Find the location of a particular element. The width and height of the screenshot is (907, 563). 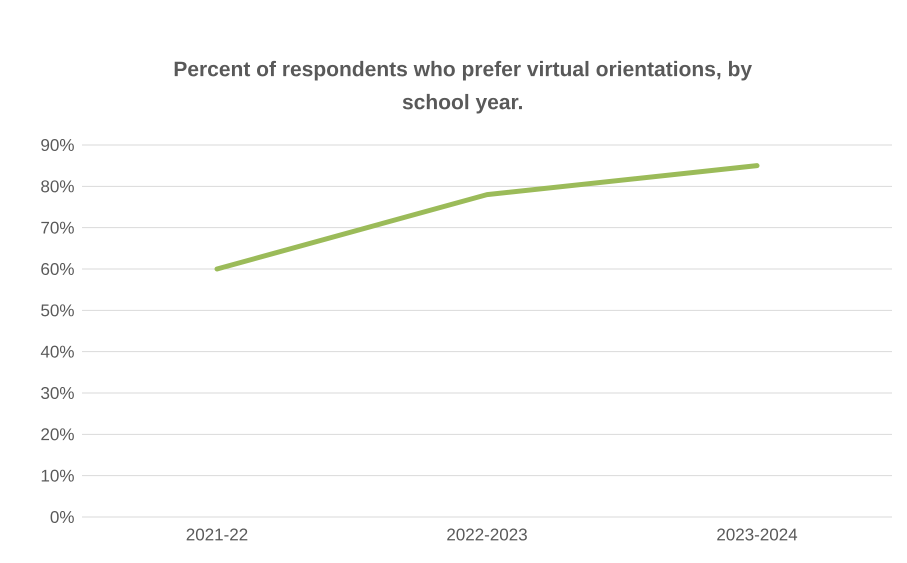

x-tick-label: 2021-22 is located at coordinates (217, 534).